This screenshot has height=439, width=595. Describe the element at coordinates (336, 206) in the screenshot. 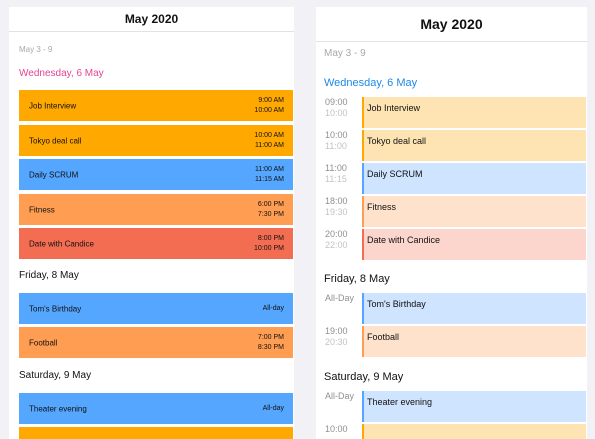

I see `event-time: 18:00 19:30` at that location.